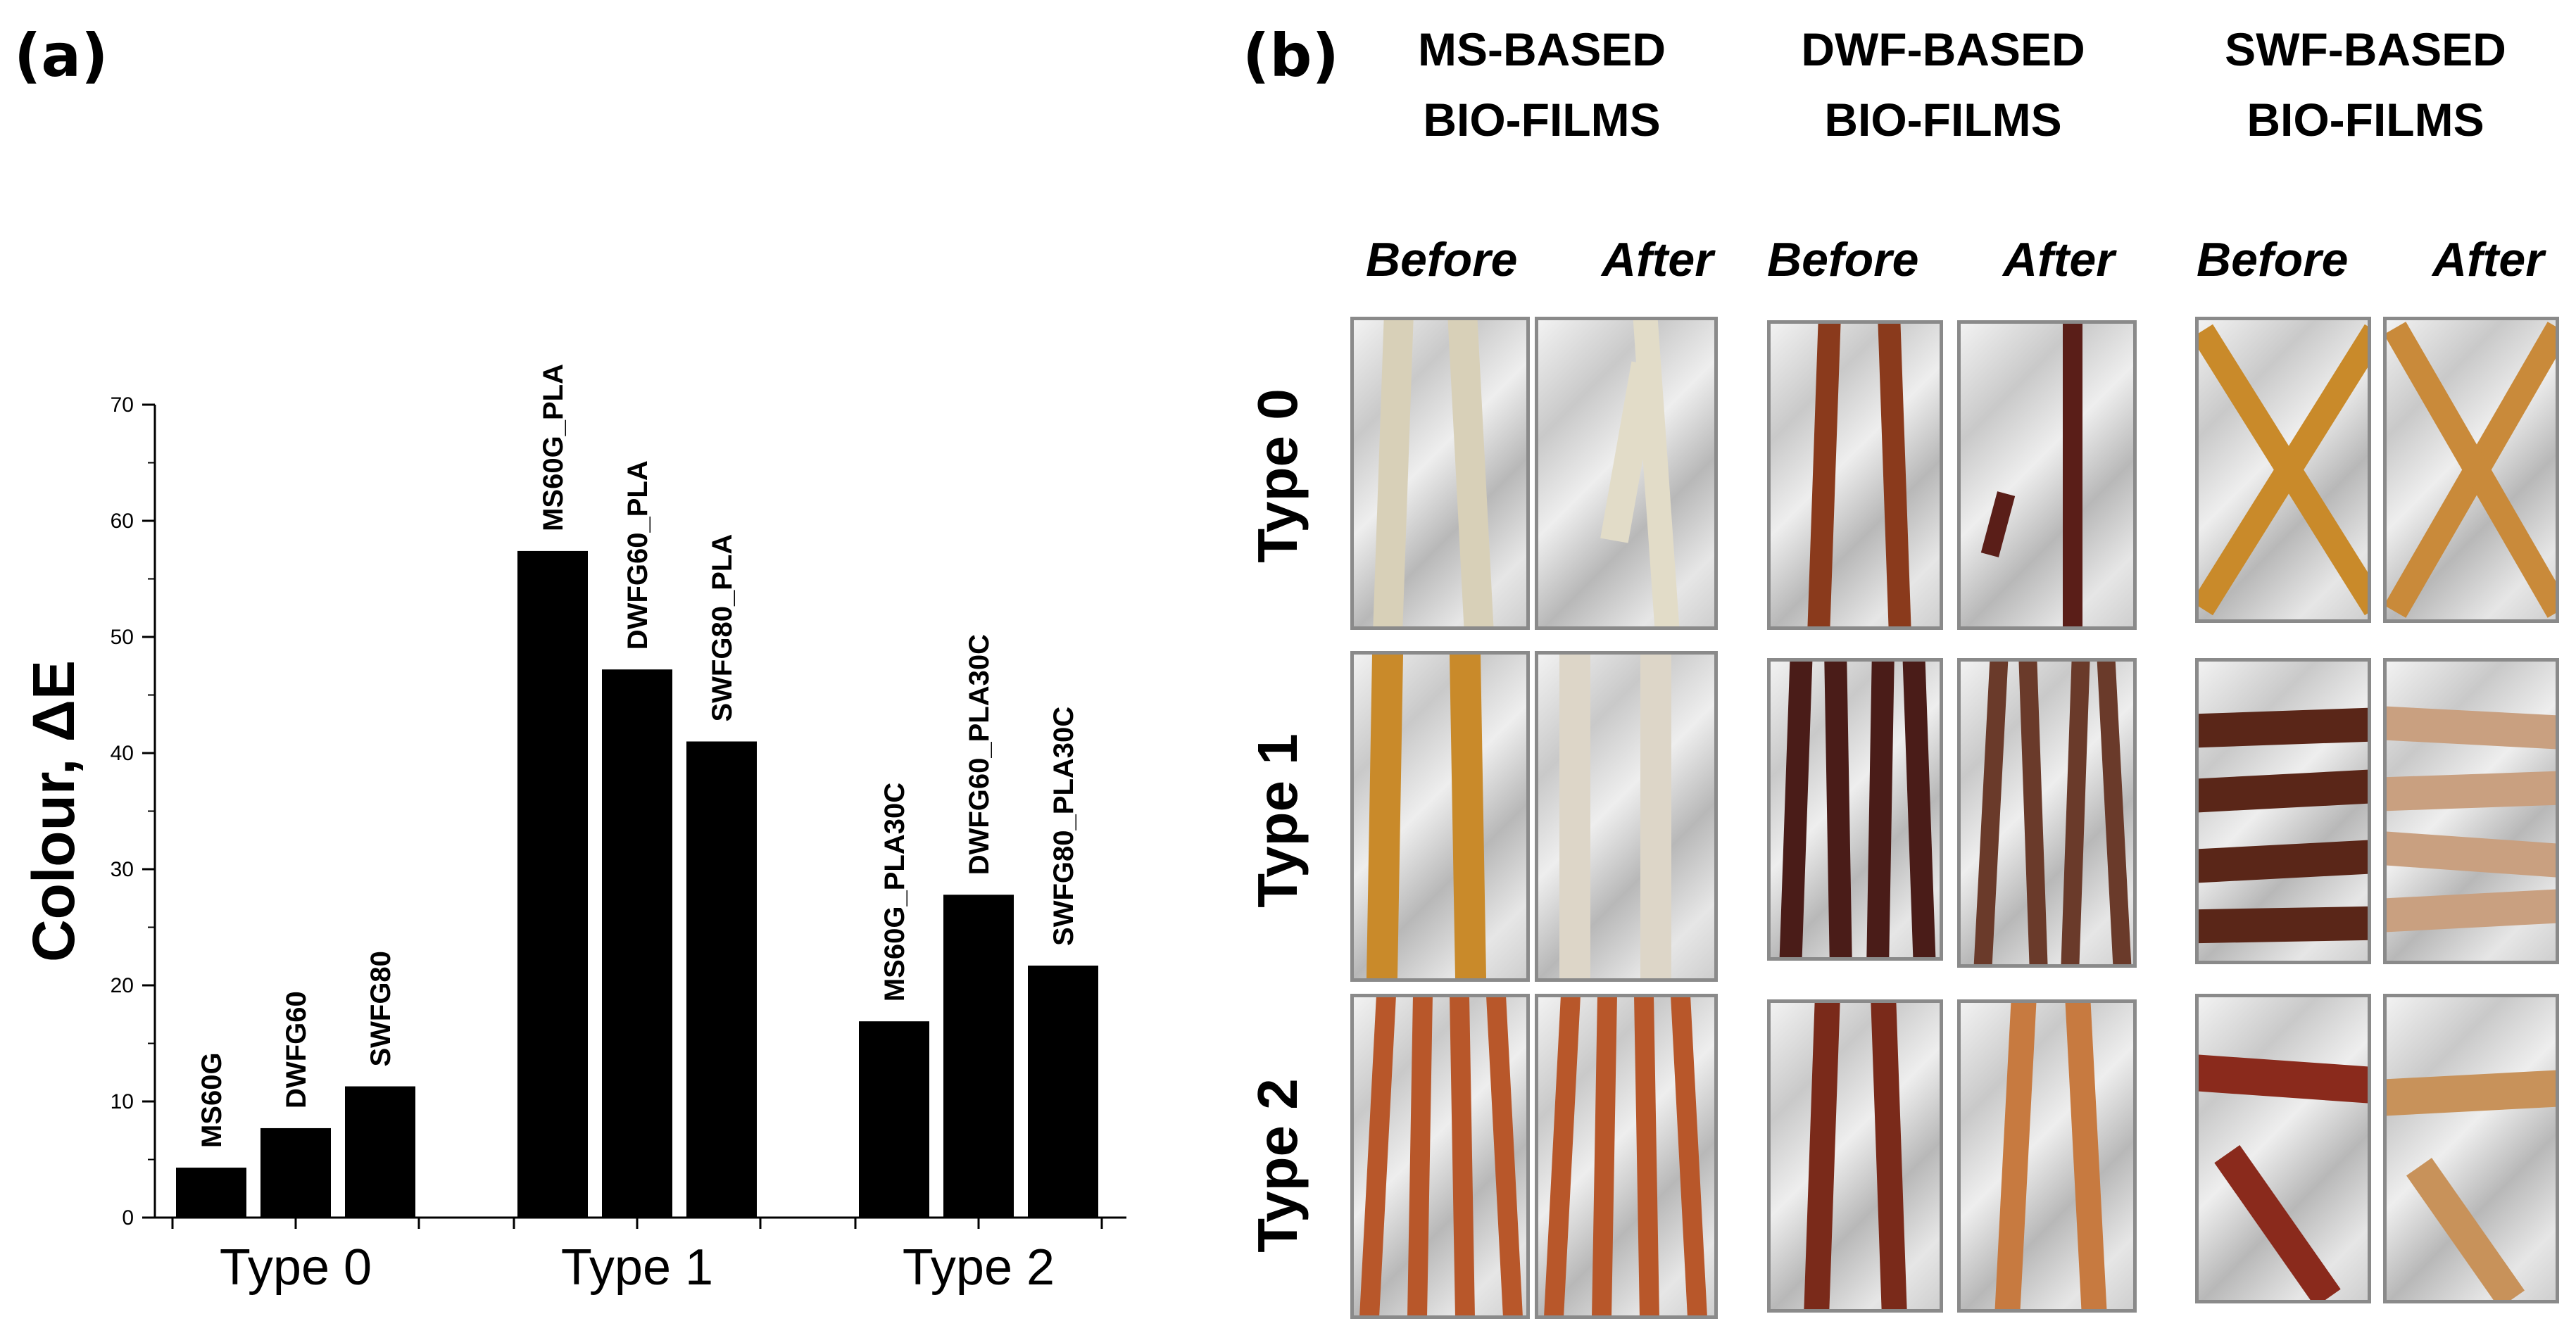 This screenshot has width=2576, height=1333. What do you see at coordinates (123, 1101) in the screenshot?
I see `y-tick-label: 10` at bounding box center [123, 1101].